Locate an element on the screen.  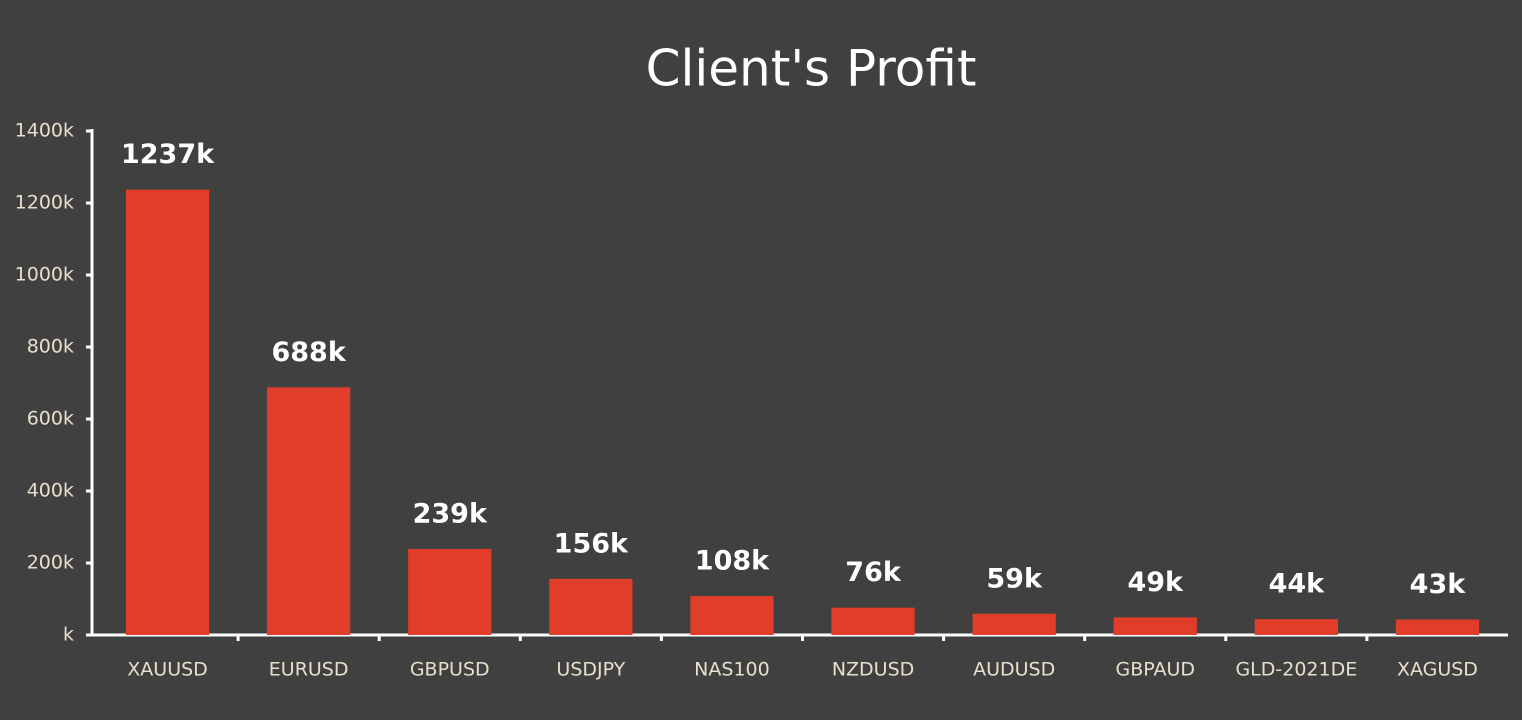
y-tick-label: 200k is located at coordinates (50, 563).